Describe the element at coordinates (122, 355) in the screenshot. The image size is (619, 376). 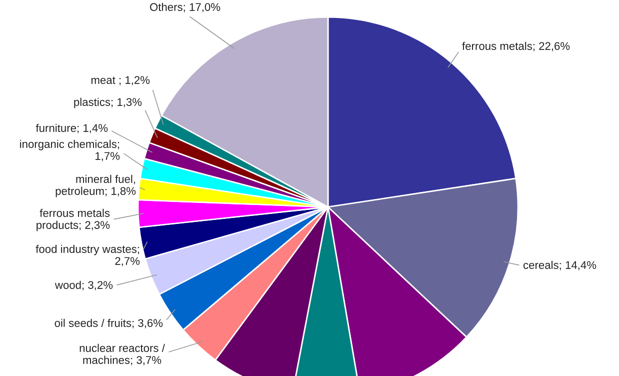
I see `slice-label: nuclear reactors / machines; 3,7%` at that location.